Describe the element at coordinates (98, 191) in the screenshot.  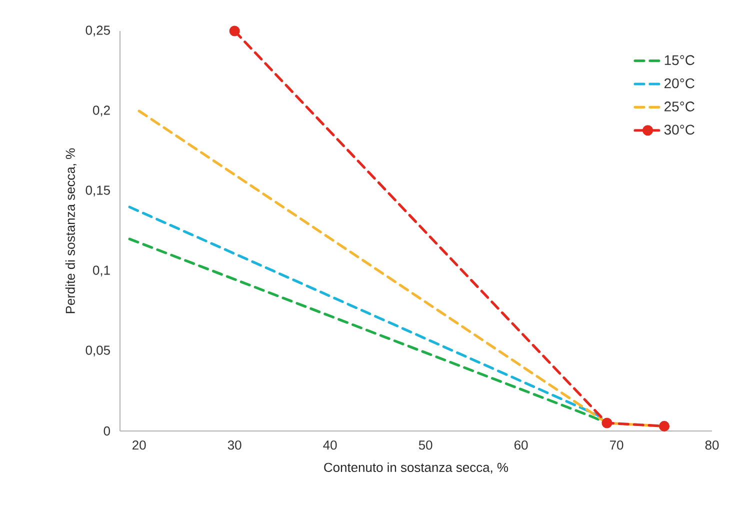
I see `y-tick-label: 0,15` at that location.